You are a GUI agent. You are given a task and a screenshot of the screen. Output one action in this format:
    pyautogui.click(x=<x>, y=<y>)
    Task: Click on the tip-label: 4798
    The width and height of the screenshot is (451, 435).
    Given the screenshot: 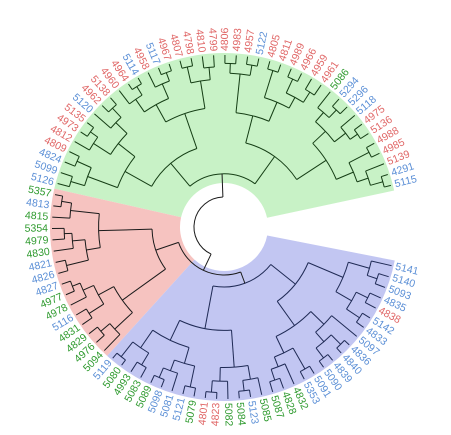 What is the action you would take?
    pyautogui.click(x=188, y=42)
    